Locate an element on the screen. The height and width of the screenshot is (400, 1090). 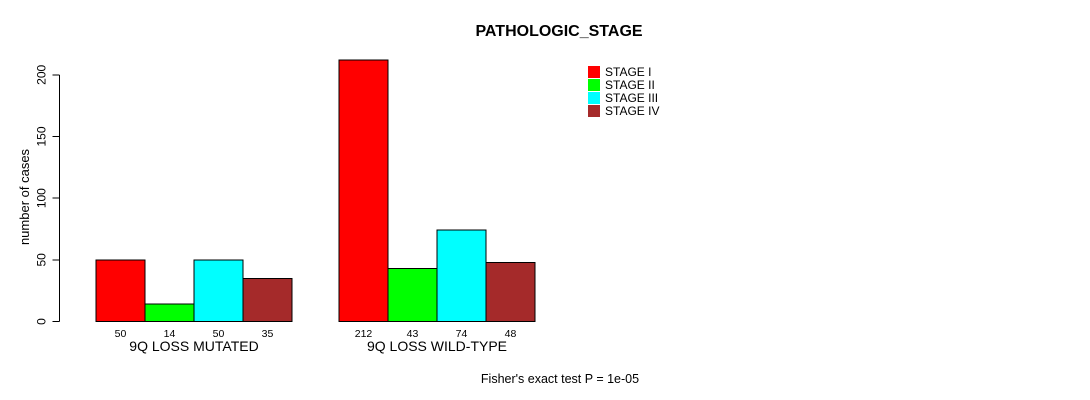
value-label-stage-ii-9q-loss-mutated: 14 is located at coordinates (170, 334).